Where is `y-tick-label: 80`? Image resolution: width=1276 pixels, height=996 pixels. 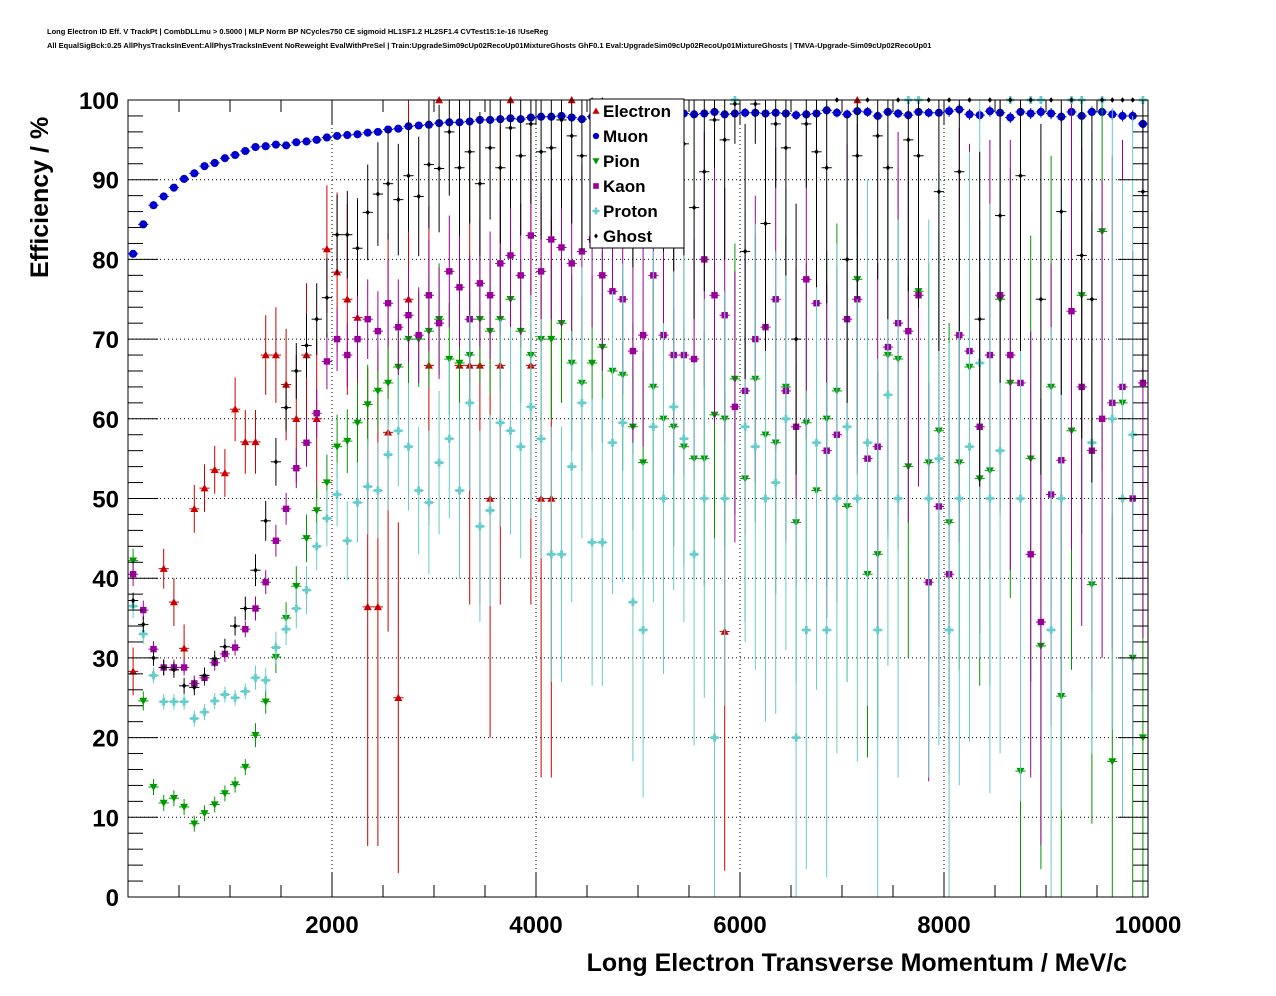
y-tick-label: 80 is located at coordinates (105, 260).